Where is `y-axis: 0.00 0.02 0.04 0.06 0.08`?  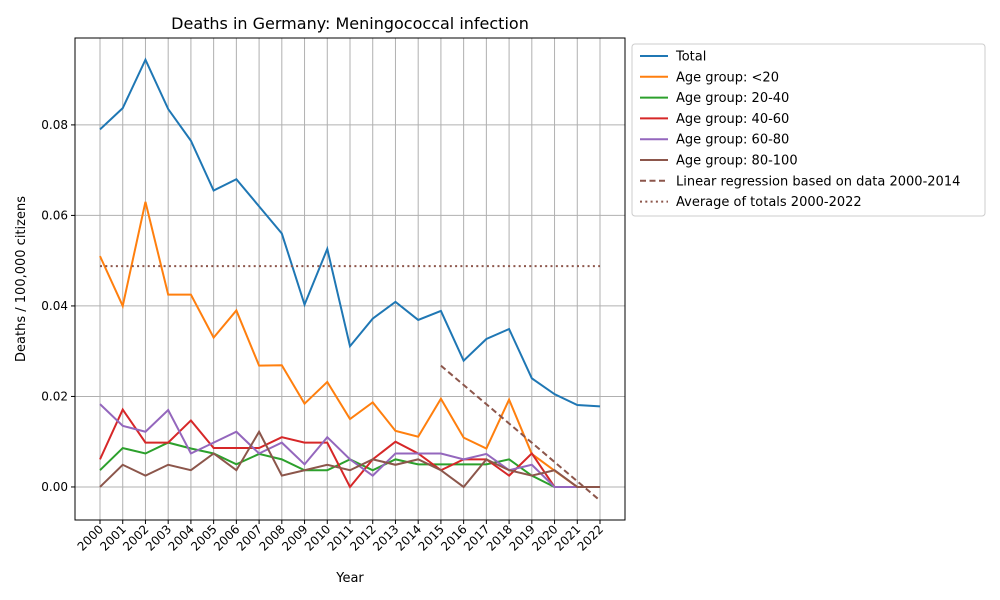 y-axis: 0.00 0.02 0.04 0.06 0.08 is located at coordinates (58, 306).